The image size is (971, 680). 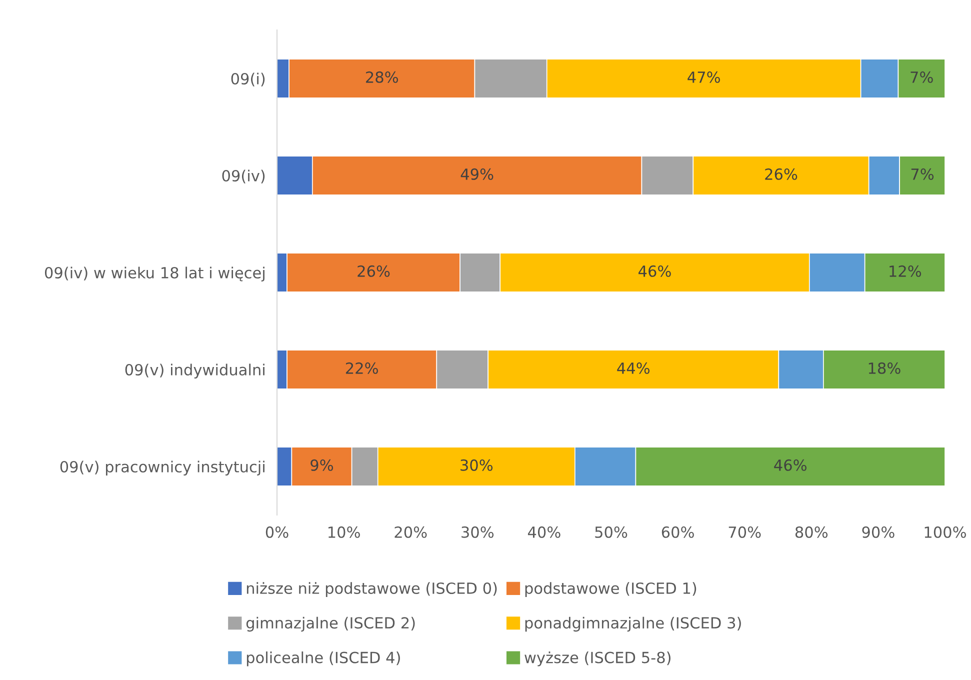 What do you see at coordinates (323, 658) in the screenshot?
I see `legend-label: policealne (ISCED 4)` at bounding box center [323, 658].